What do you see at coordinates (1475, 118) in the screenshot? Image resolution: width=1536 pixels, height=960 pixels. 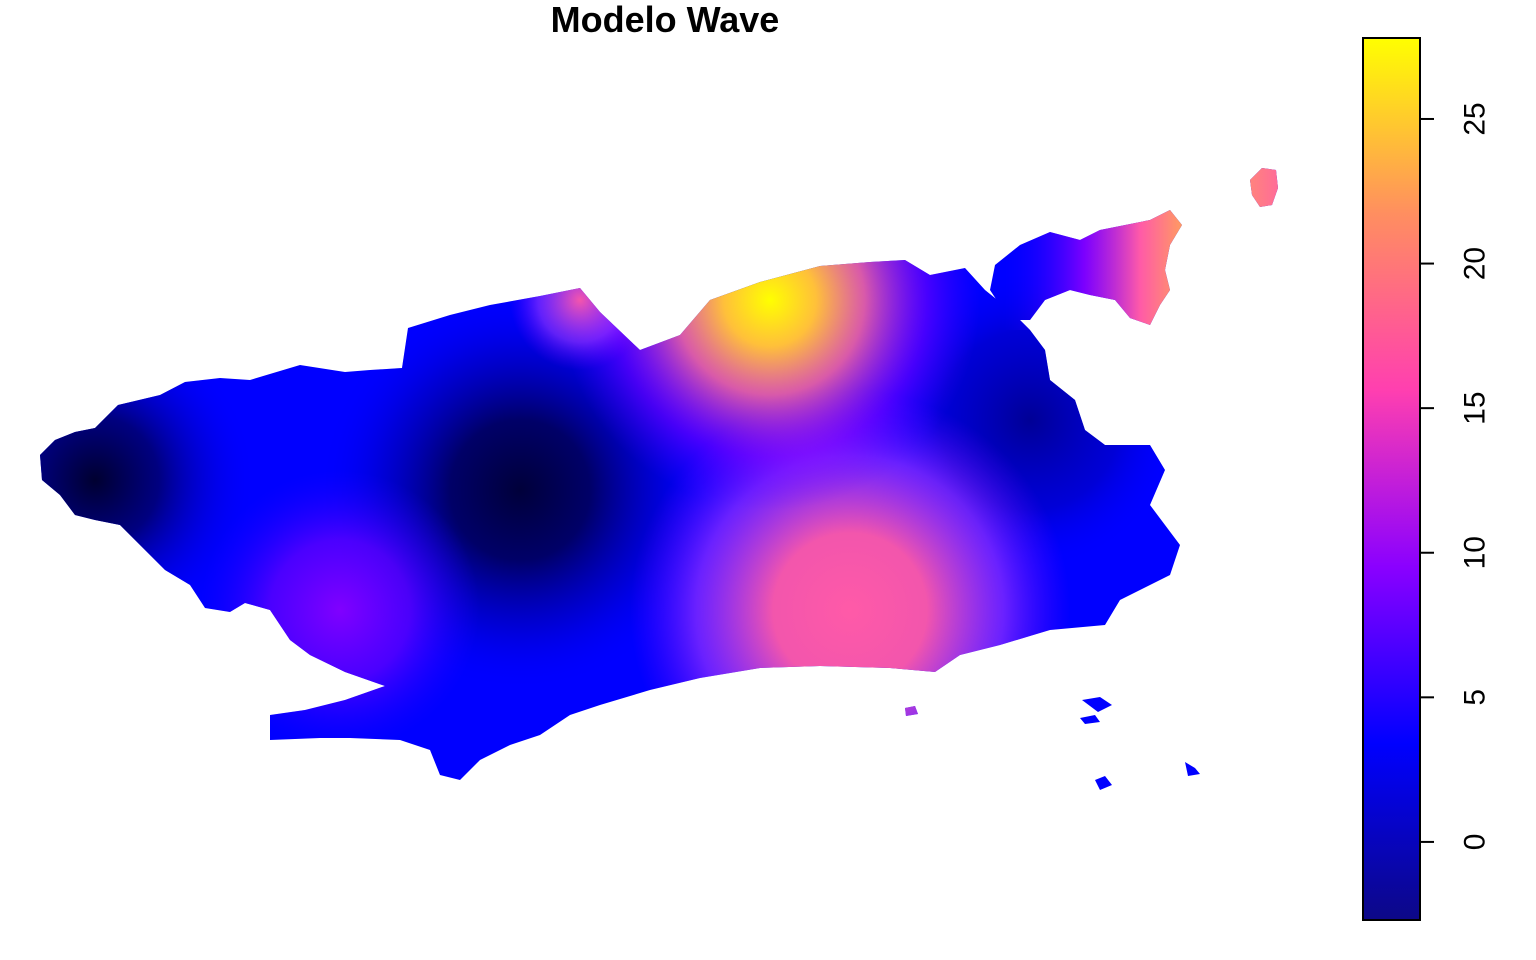 I see `legend-tick-label: 25` at bounding box center [1475, 118].